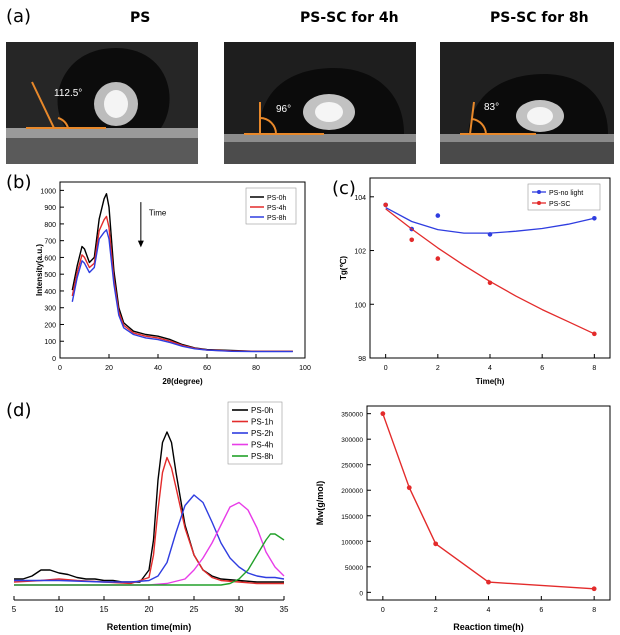 Image resolution: width=620 pixels, height=635 pixels. What do you see at coordinates (140, 244) in the screenshot?
I see `time-arrow-head` at bounding box center [140, 244].